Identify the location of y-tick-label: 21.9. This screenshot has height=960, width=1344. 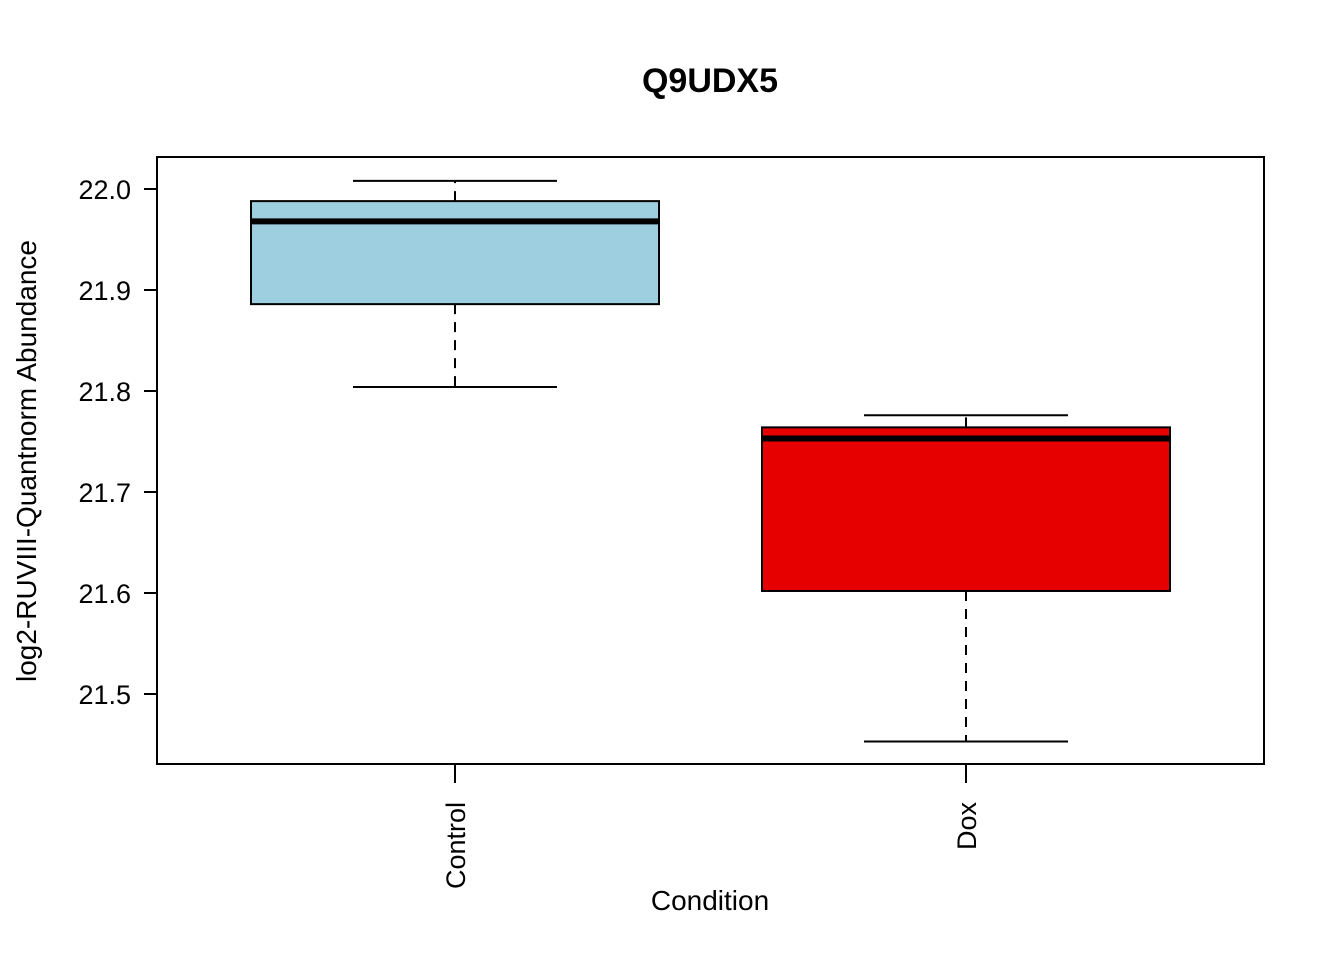
(104, 291).